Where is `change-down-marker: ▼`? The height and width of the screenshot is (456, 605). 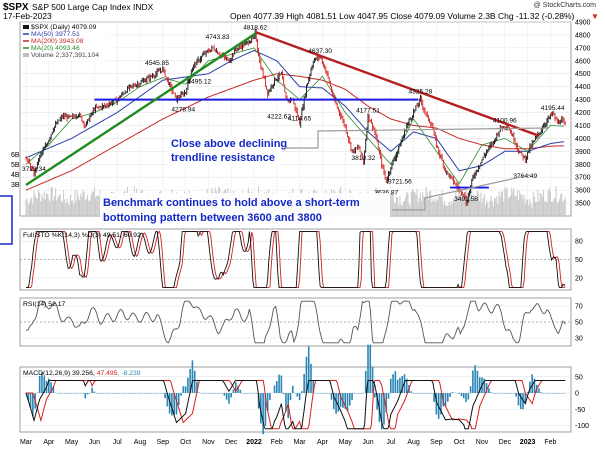 change-down-marker: ▼ is located at coordinates (595, 16).